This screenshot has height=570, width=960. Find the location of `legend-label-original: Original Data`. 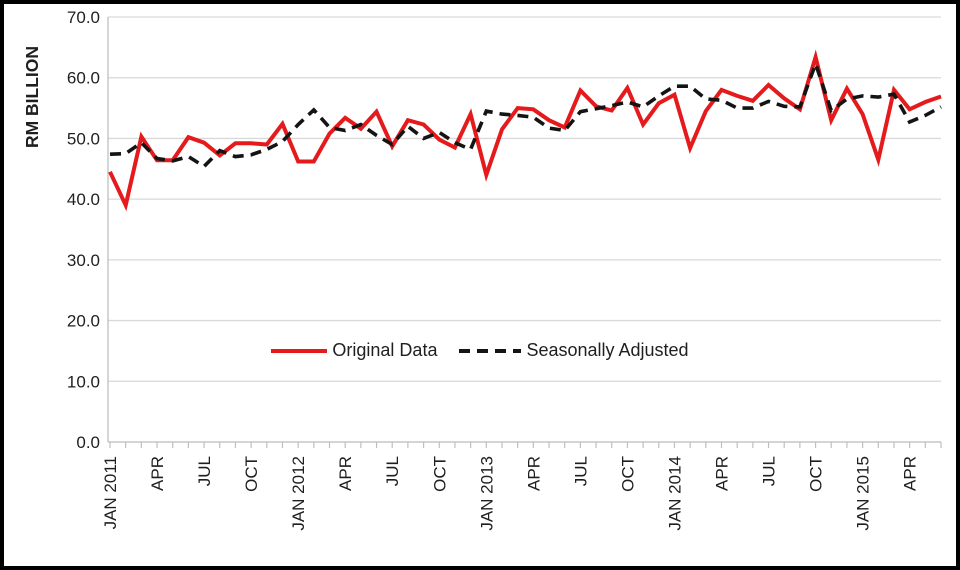

legend-label-original: Original Data is located at coordinates (385, 350).